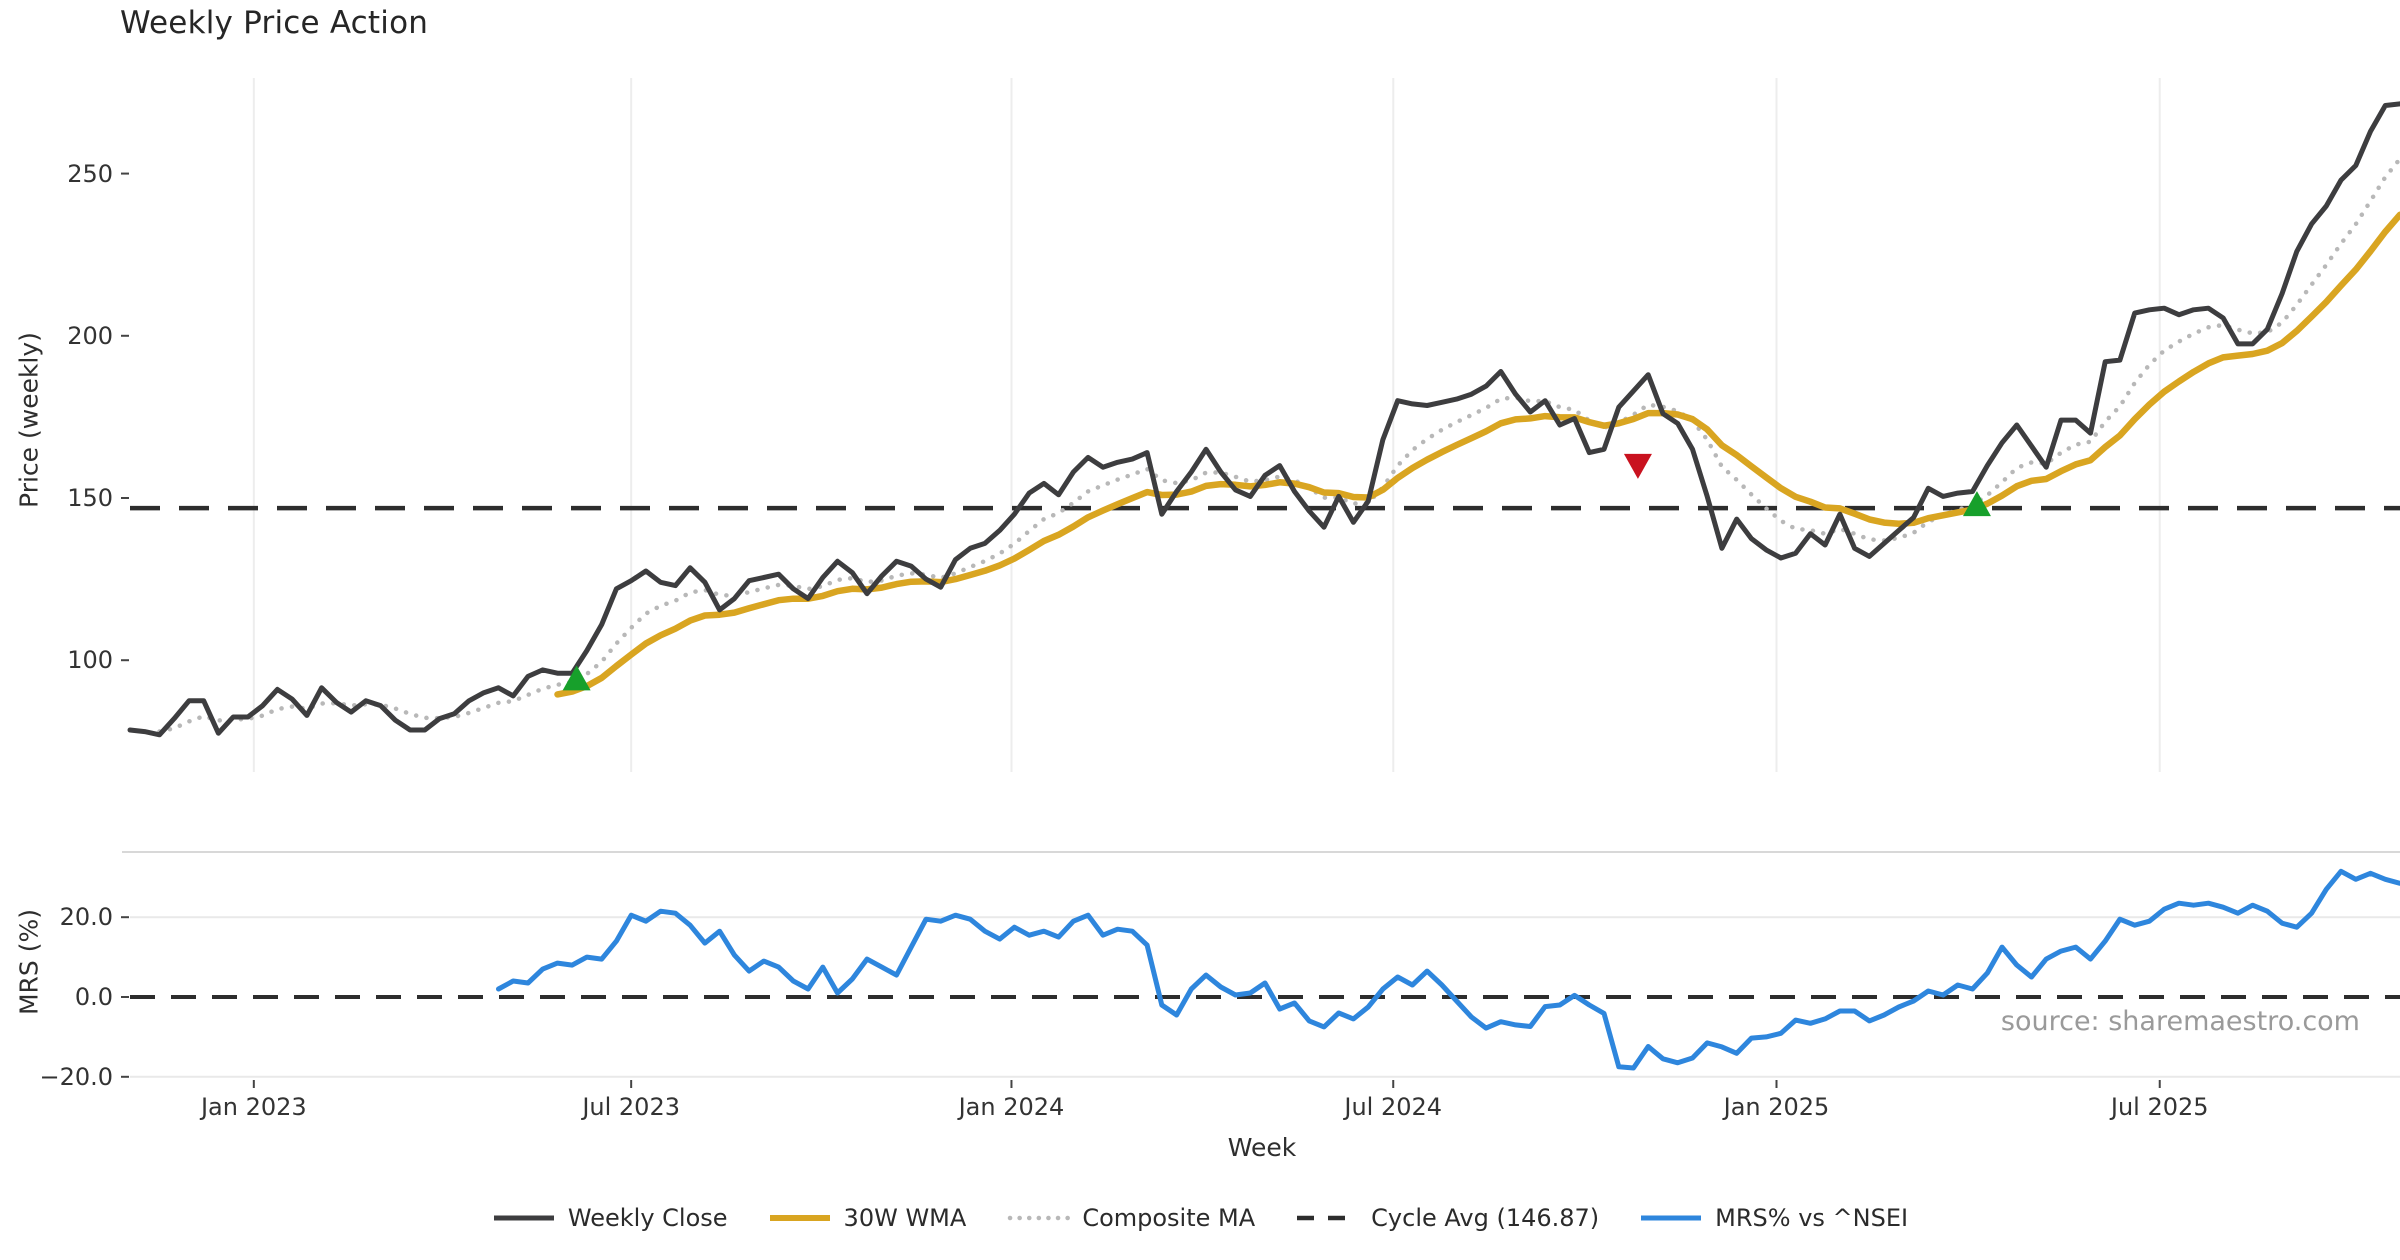  What do you see at coordinates (1812, 1218) in the screenshot?
I see `legend-label: MRS% vs ^NSEI` at bounding box center [1812, 1218].